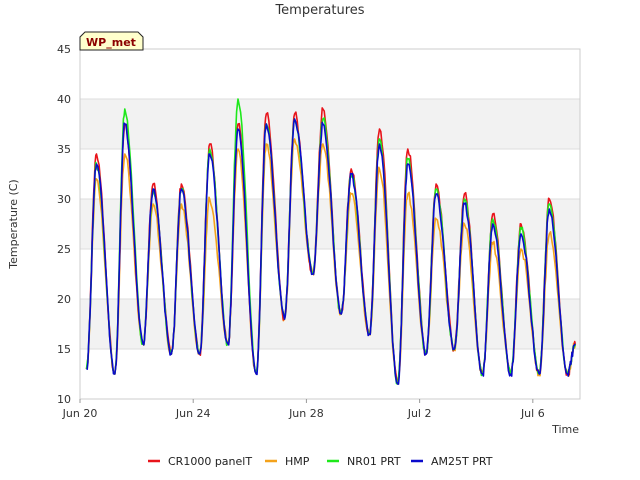 The height and width of the screenshot is (480, 640). What do you see at coordinates (64, 199) in the screenshot?
I see `y-tick-label: 30` at bounding box center [64, 199].